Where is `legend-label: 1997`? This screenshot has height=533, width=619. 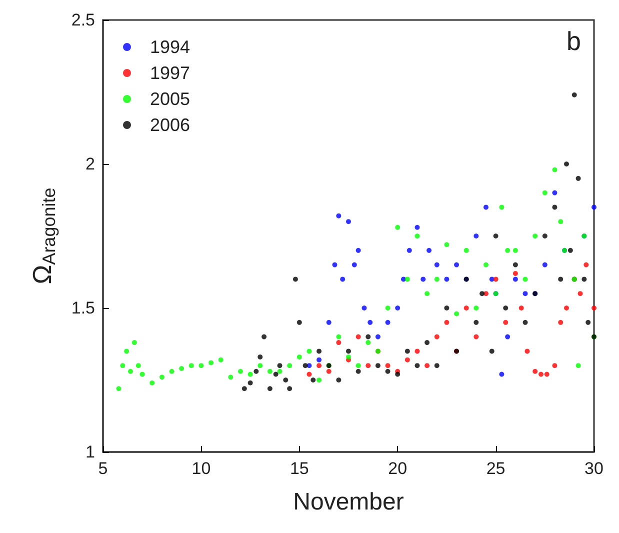 legend-label: 1997 is located at coordinates (170, 73).